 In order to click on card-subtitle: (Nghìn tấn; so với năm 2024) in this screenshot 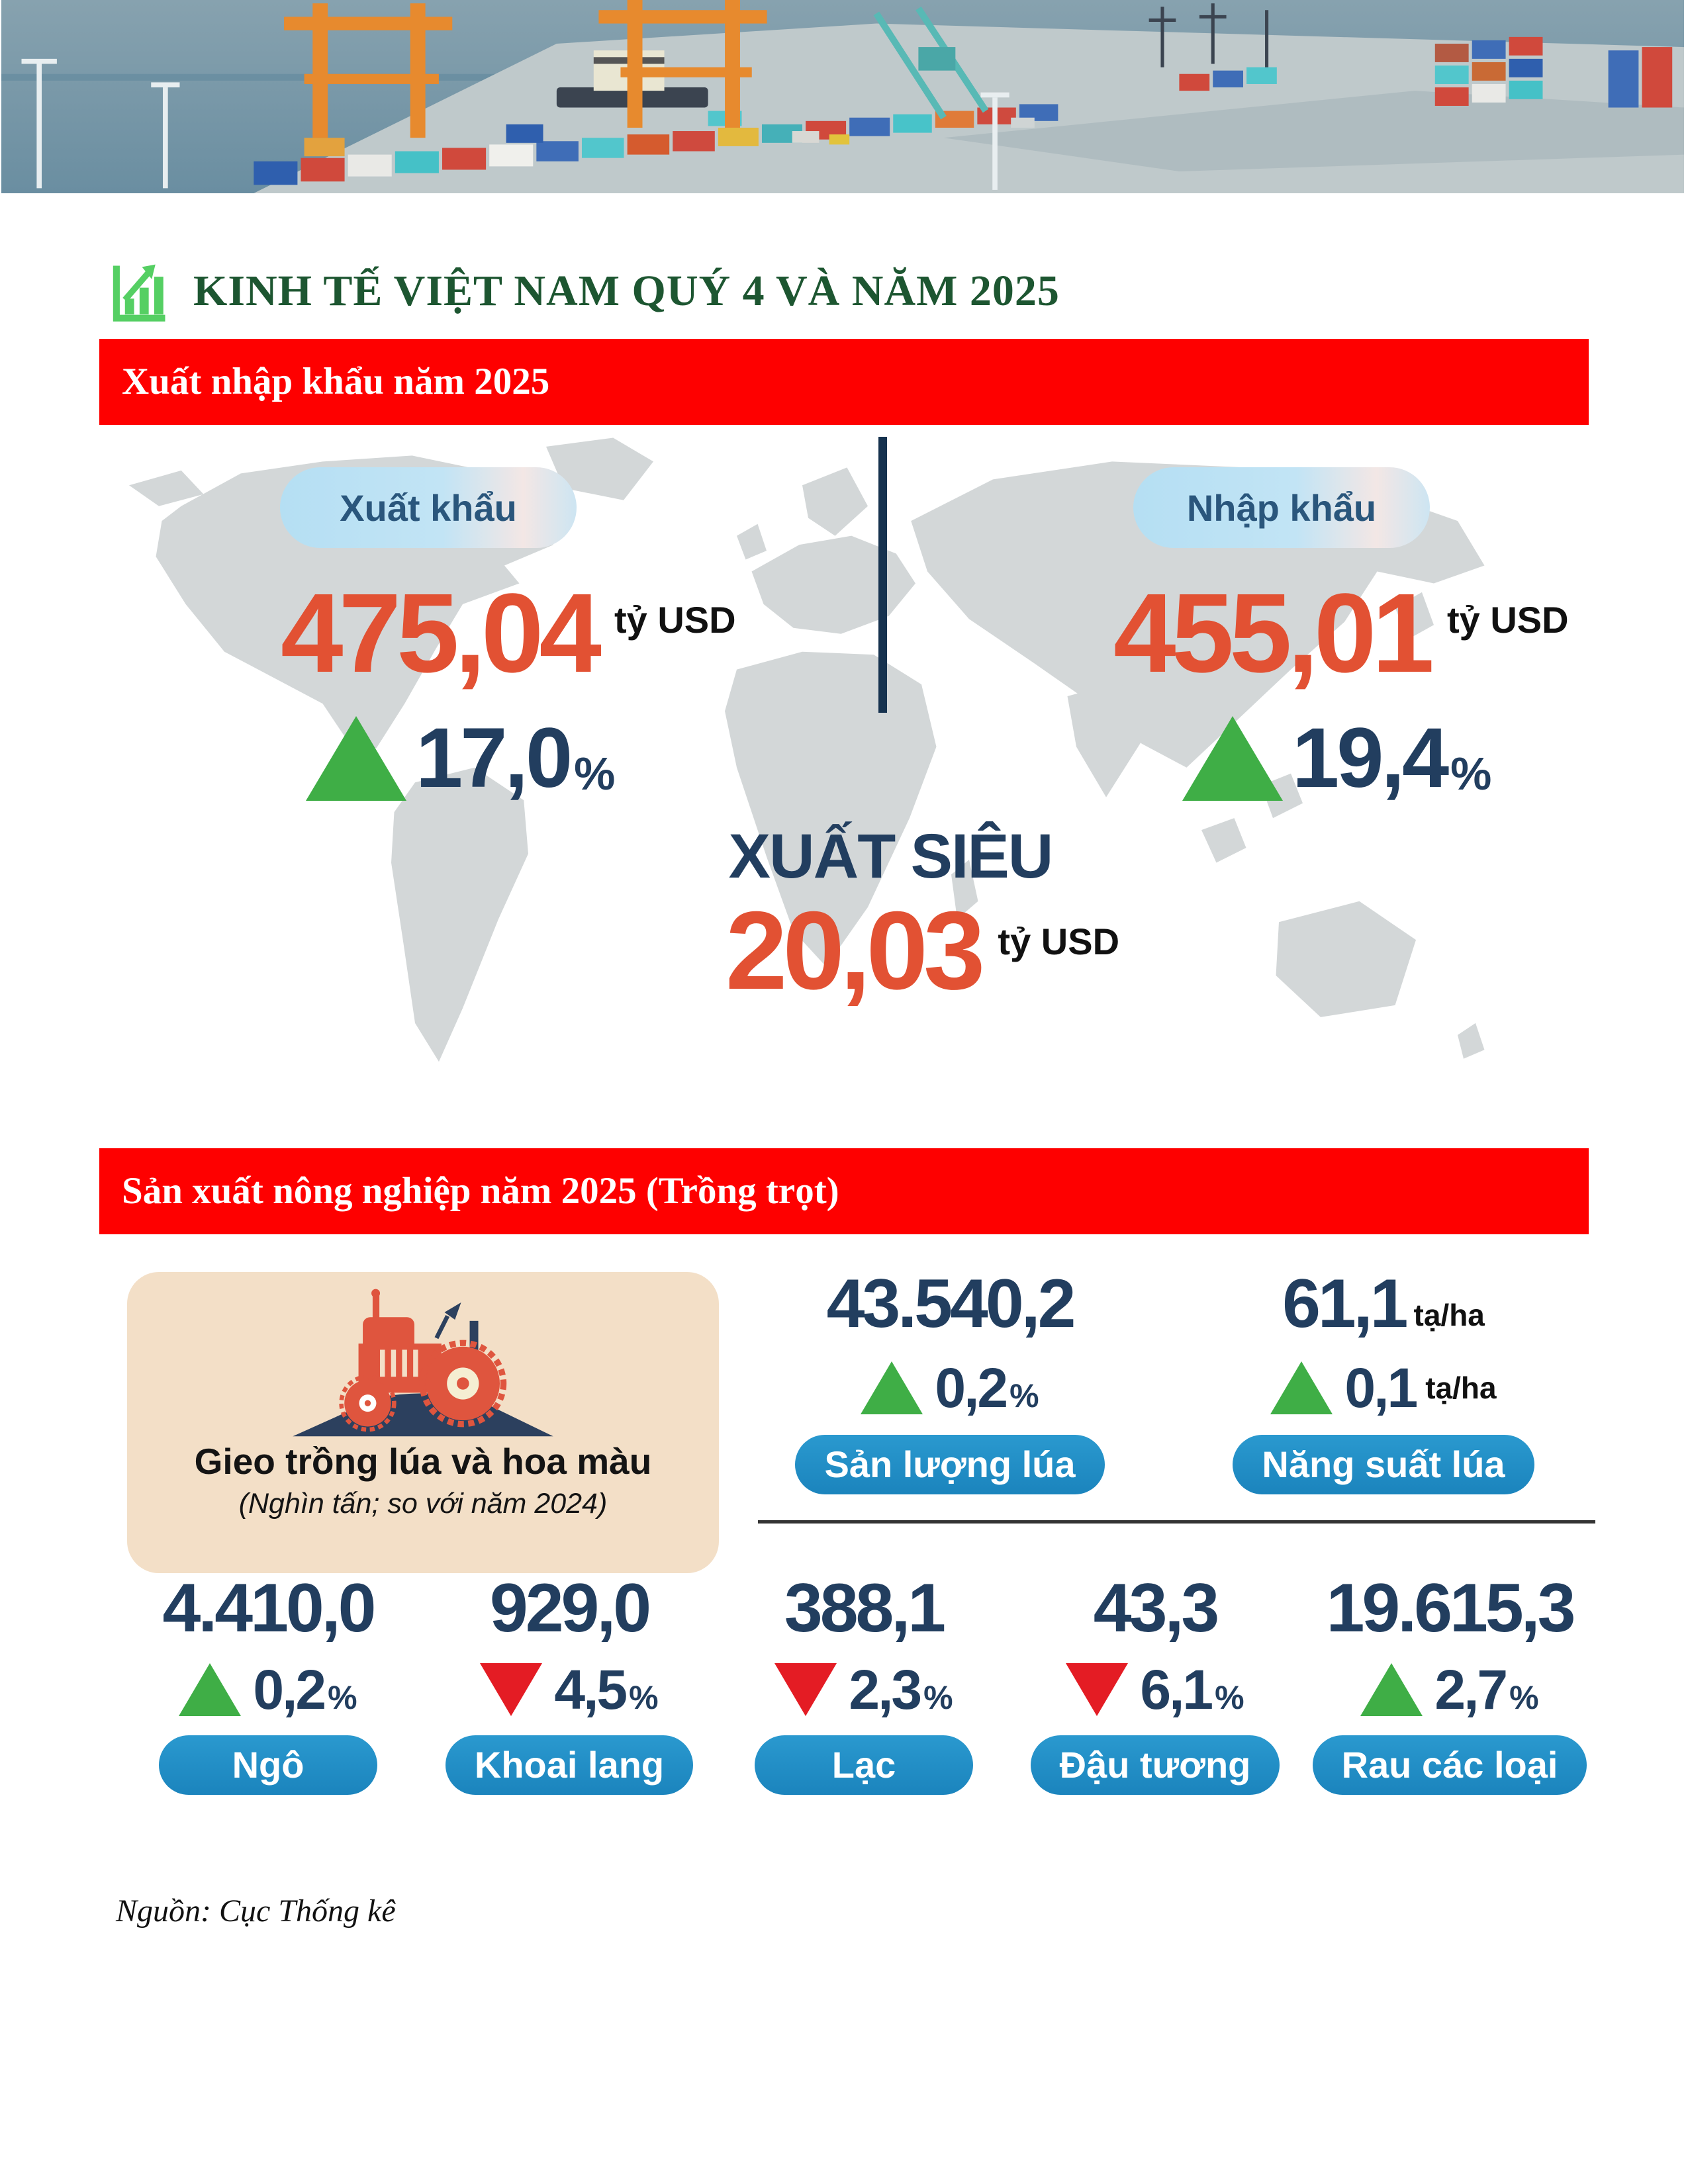, I will do `click(423, 1504)`.